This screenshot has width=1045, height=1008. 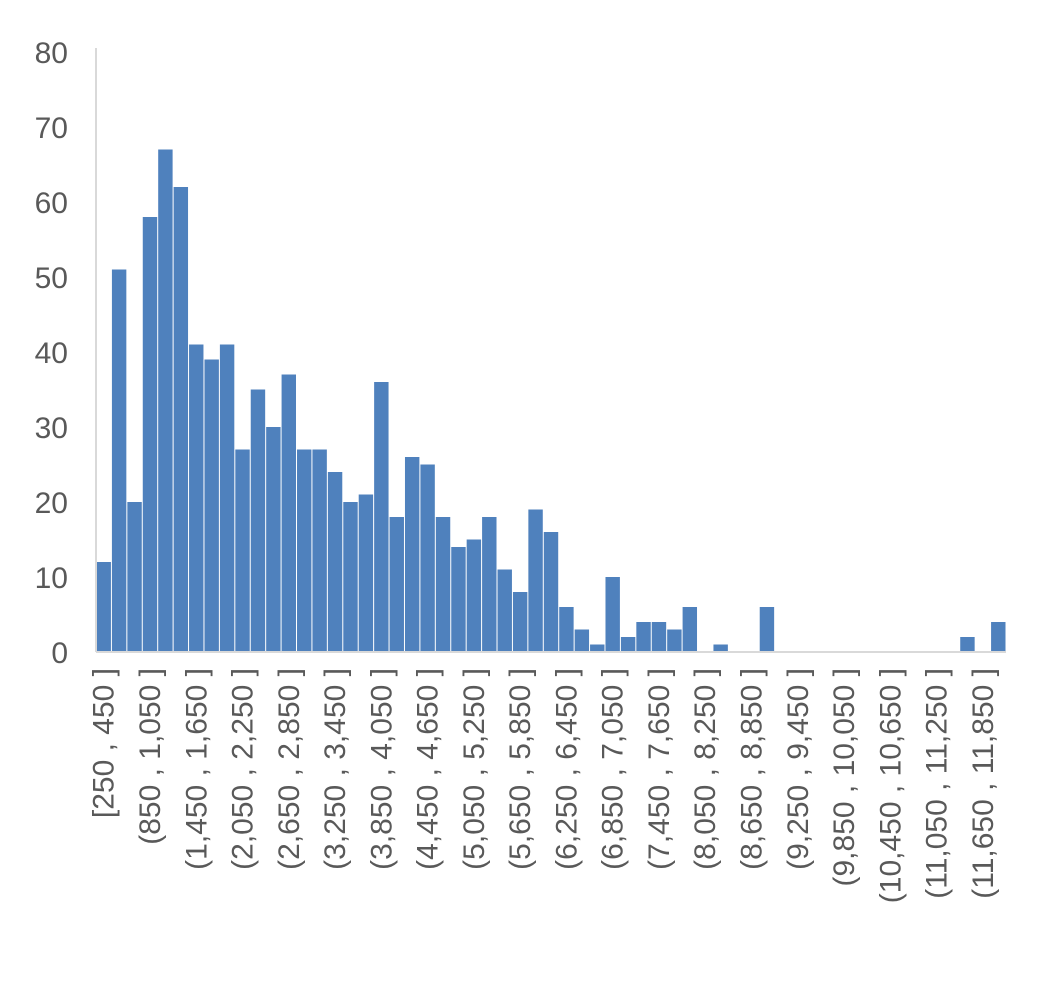 I want to click on x-tick-label: (11,650 , 11,850 ], so click(x=983, y=783).